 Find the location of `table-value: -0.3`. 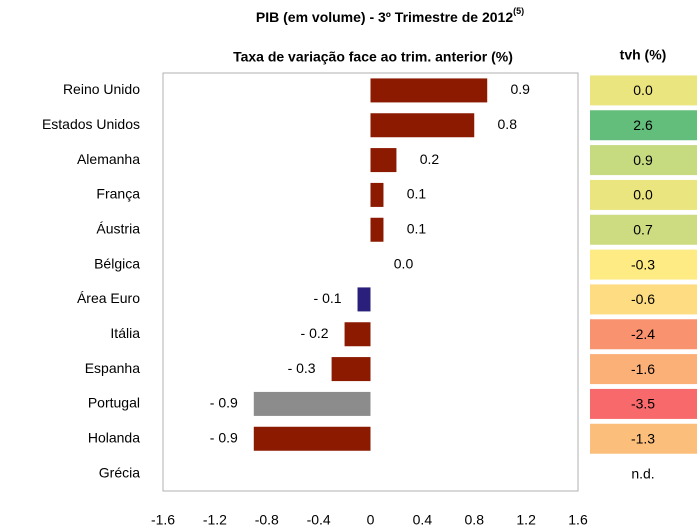

table-value: -0.3 is located at coordinates (643, 264).